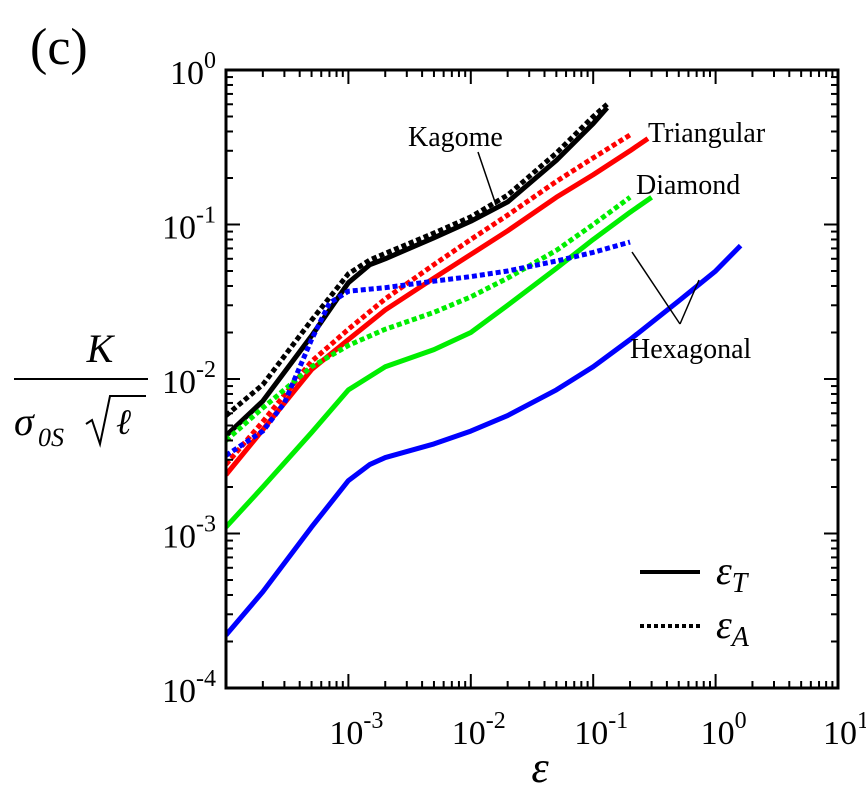 This screenshot has height=802, width=866. I want to click on panel-label-text: (c), so click(59, 47).